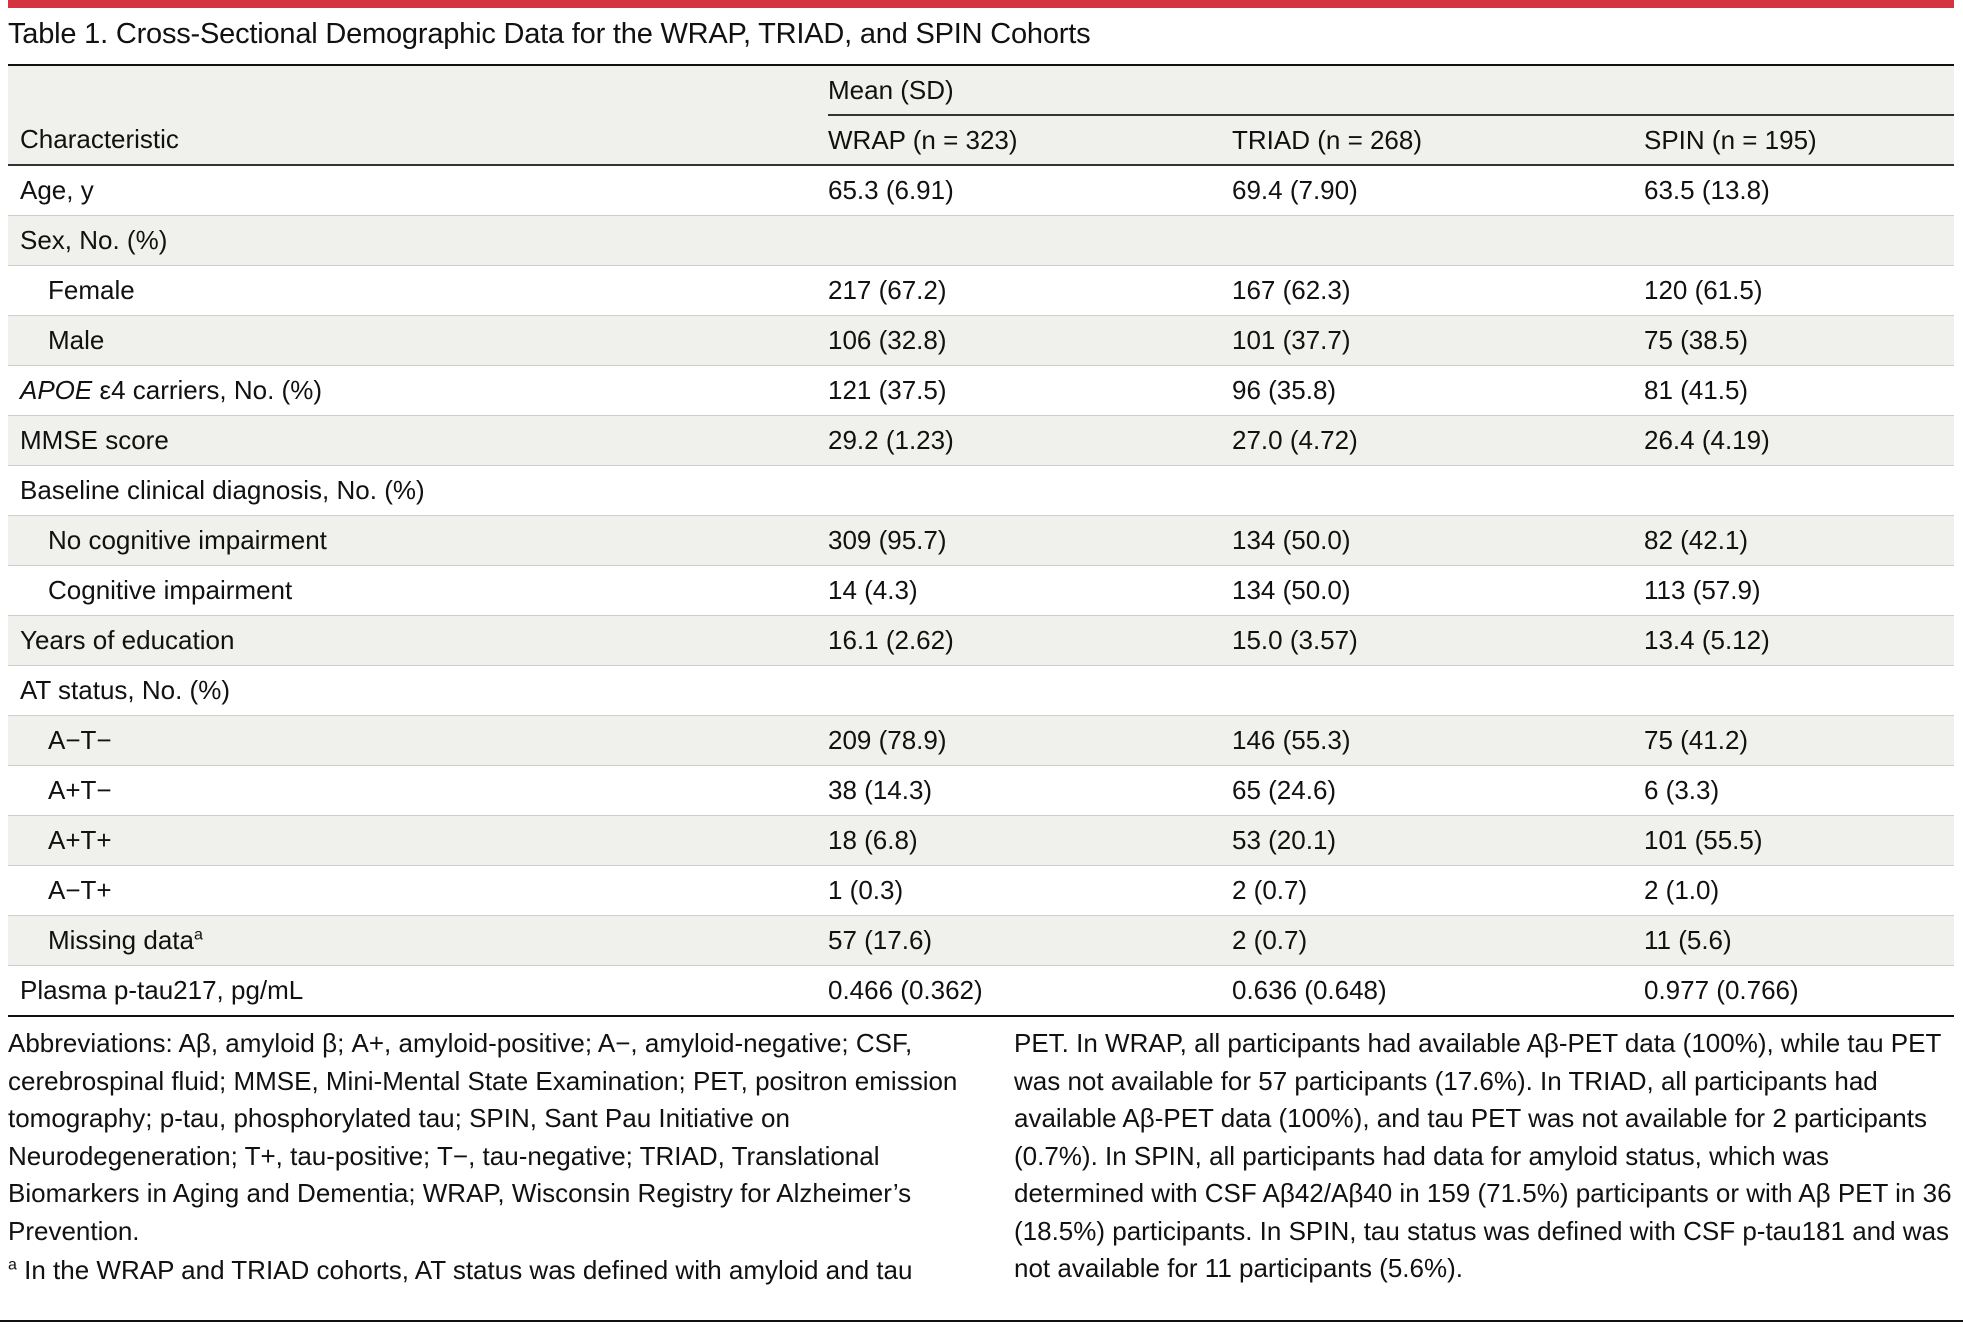 Image resolution: width=1963 pixels, height=1338 pixels. I want to click on spin-value: 82 (42.1), so click(1799, 540).